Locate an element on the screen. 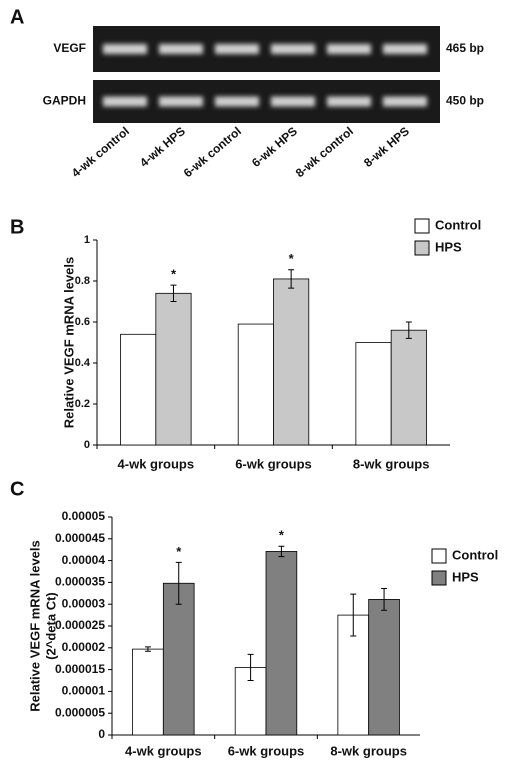 The width and height of the screenshot is (510, 771). y-tick-label: 0.00002 is located at coordinates (84, 647).